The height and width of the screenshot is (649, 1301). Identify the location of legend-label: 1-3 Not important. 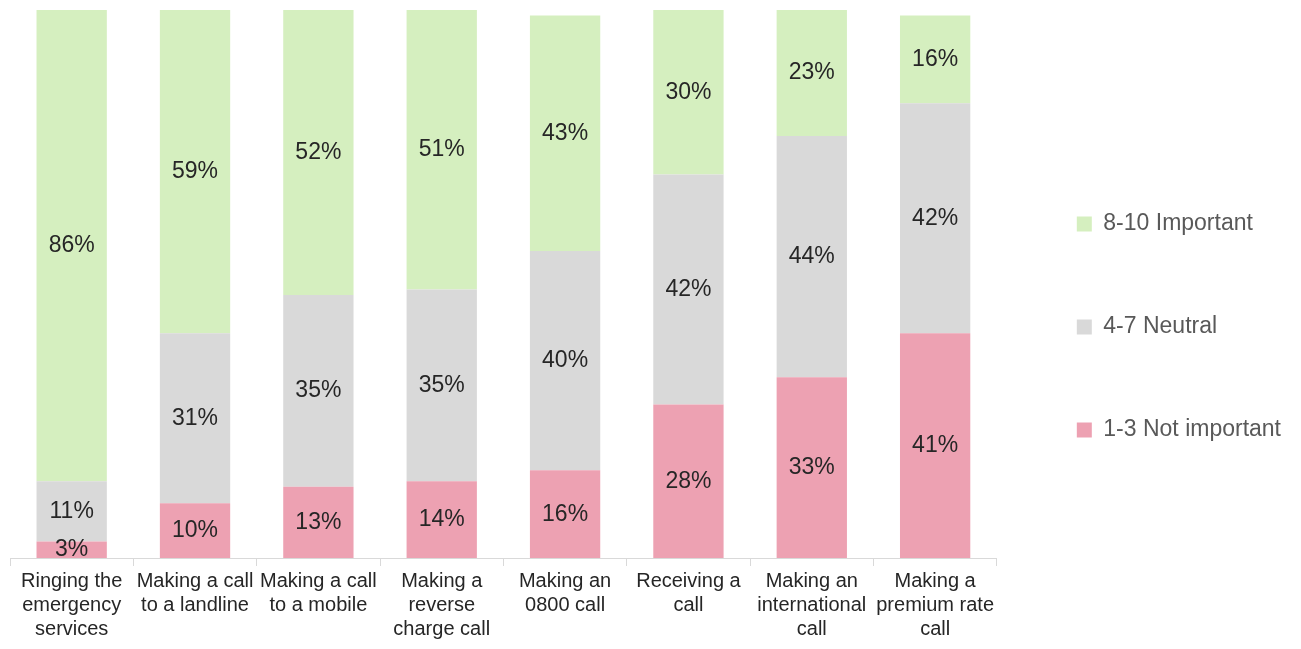
(1192, 428).